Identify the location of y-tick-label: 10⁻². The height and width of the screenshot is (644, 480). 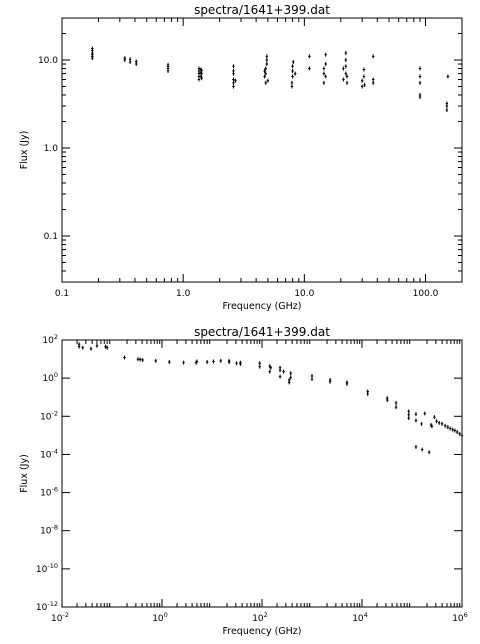
(49, 415).